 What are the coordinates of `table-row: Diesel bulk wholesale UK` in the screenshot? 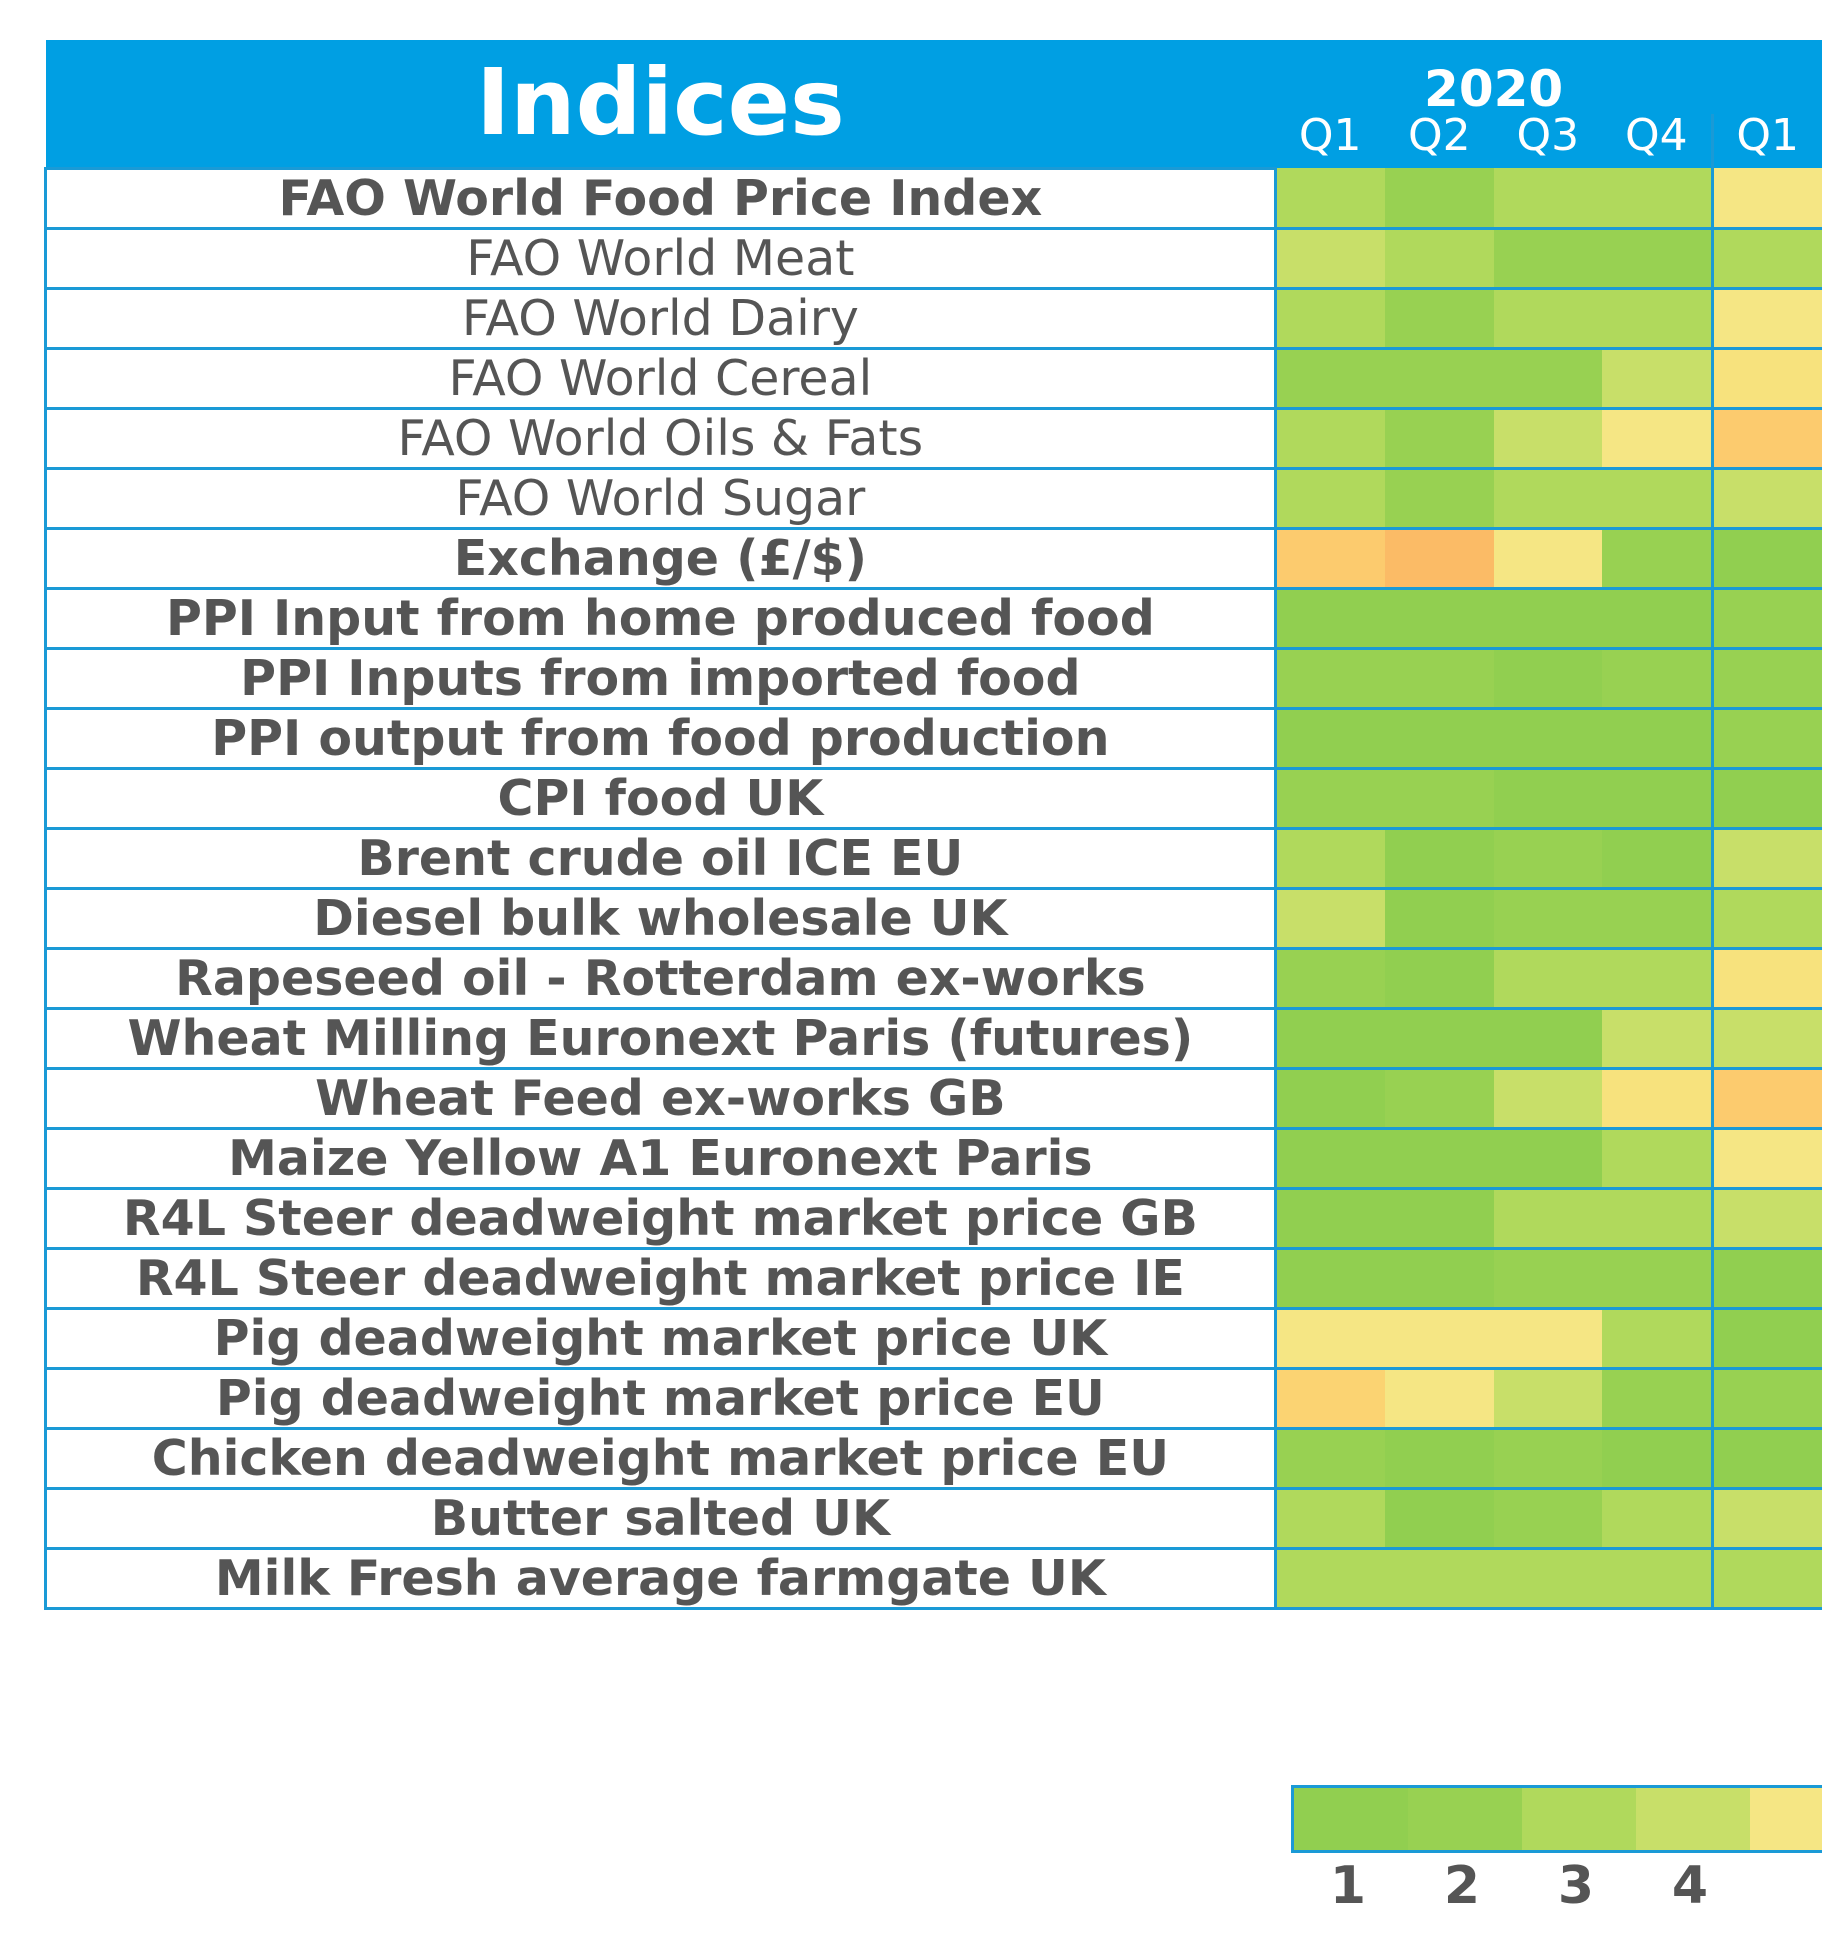 It's located at (933, 918).